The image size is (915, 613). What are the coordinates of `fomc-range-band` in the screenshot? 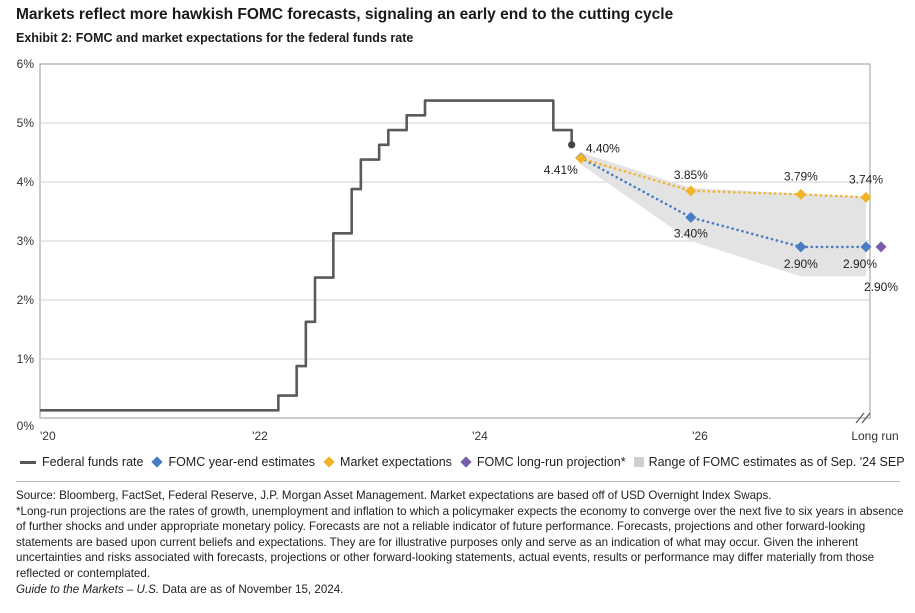 It's located at (723, 214).